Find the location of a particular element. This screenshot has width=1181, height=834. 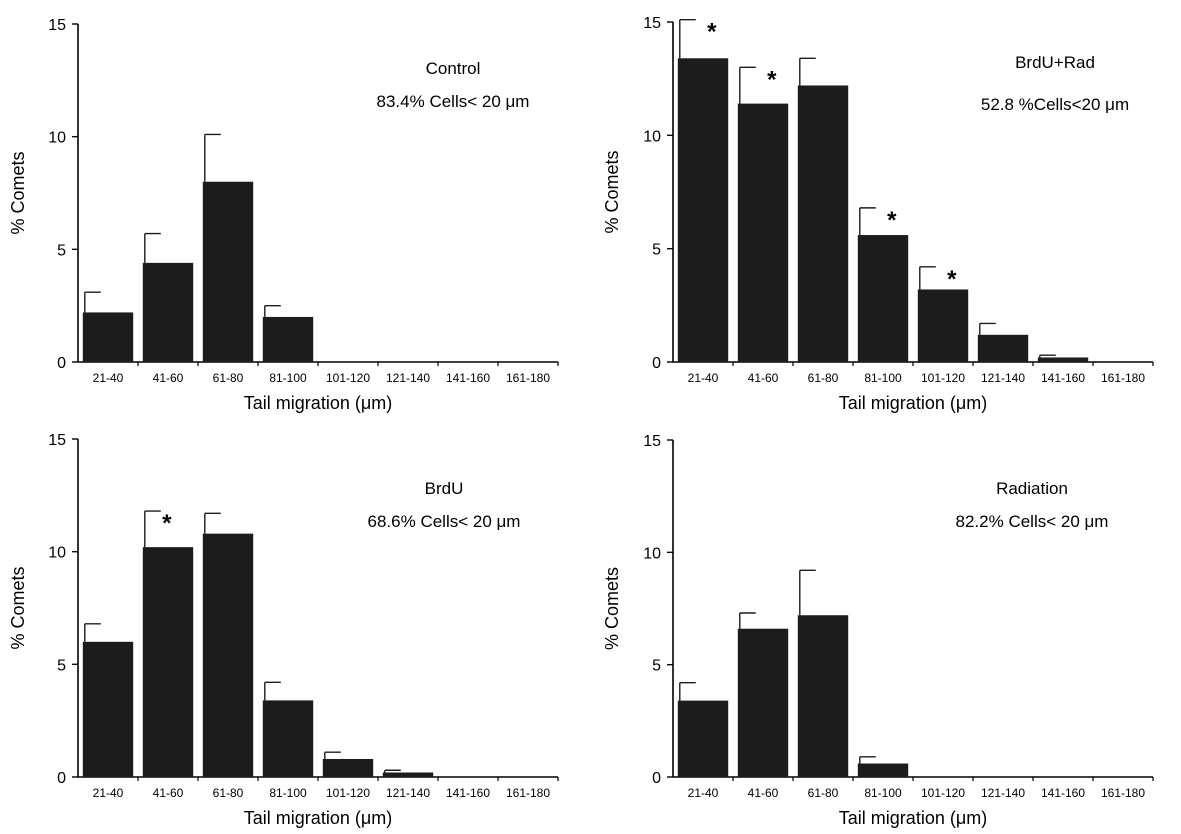

panel-stat-label: 52.8 %Cells<20 μm is located at coordinates (1055, 104).